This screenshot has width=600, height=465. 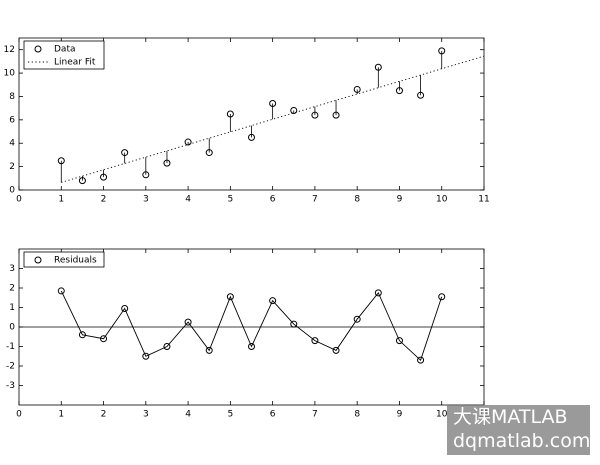 What do you see at coordinates (510, 417) in the screenshot?
I see `watermark-line: 大课MATLAB` at bounding box center [510, 417].